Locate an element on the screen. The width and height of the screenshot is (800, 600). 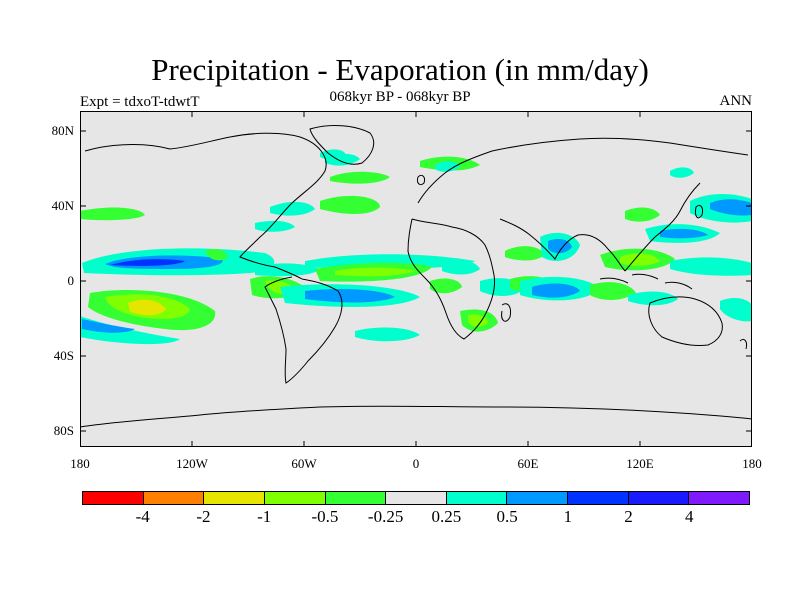
lon-label-60e: 60E is located at coordinates (528, 463).